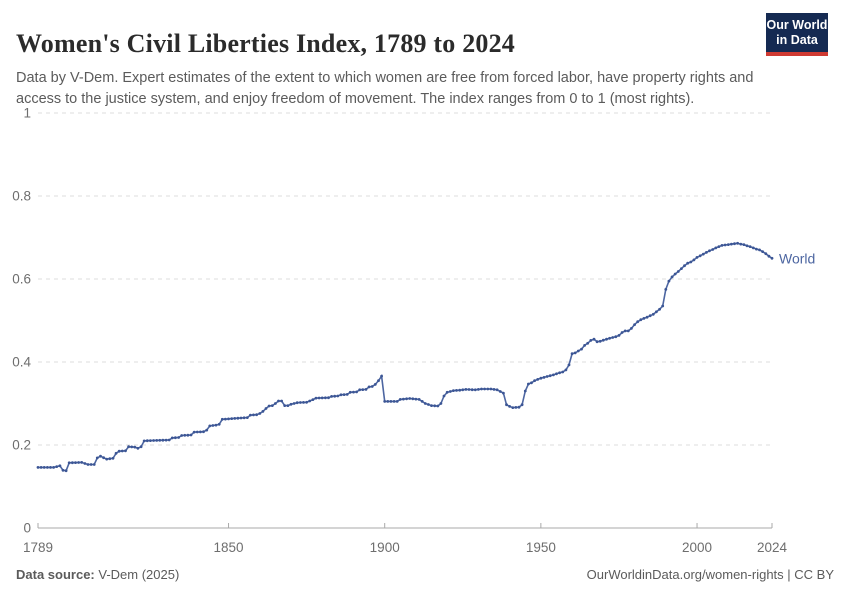 The image size is (850, 600). What do you see at coordinates (797, 34) in the screenshot?
I see `owid-logo: Our World in Data` at bounding box center [797, 34].